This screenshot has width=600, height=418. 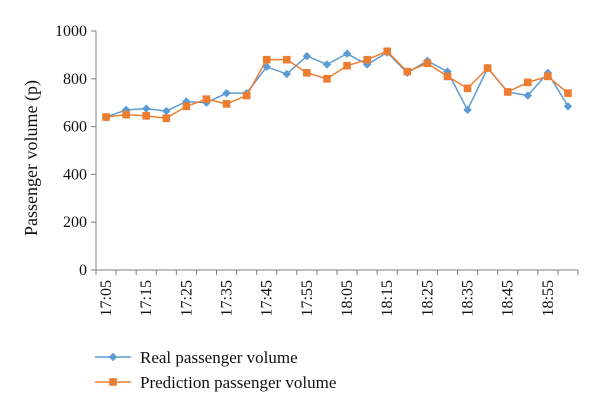 What do you see at coordinates (75, 127) in the screenshot?
I see `y-tick-label: 600` at bounding box center [75, 127].